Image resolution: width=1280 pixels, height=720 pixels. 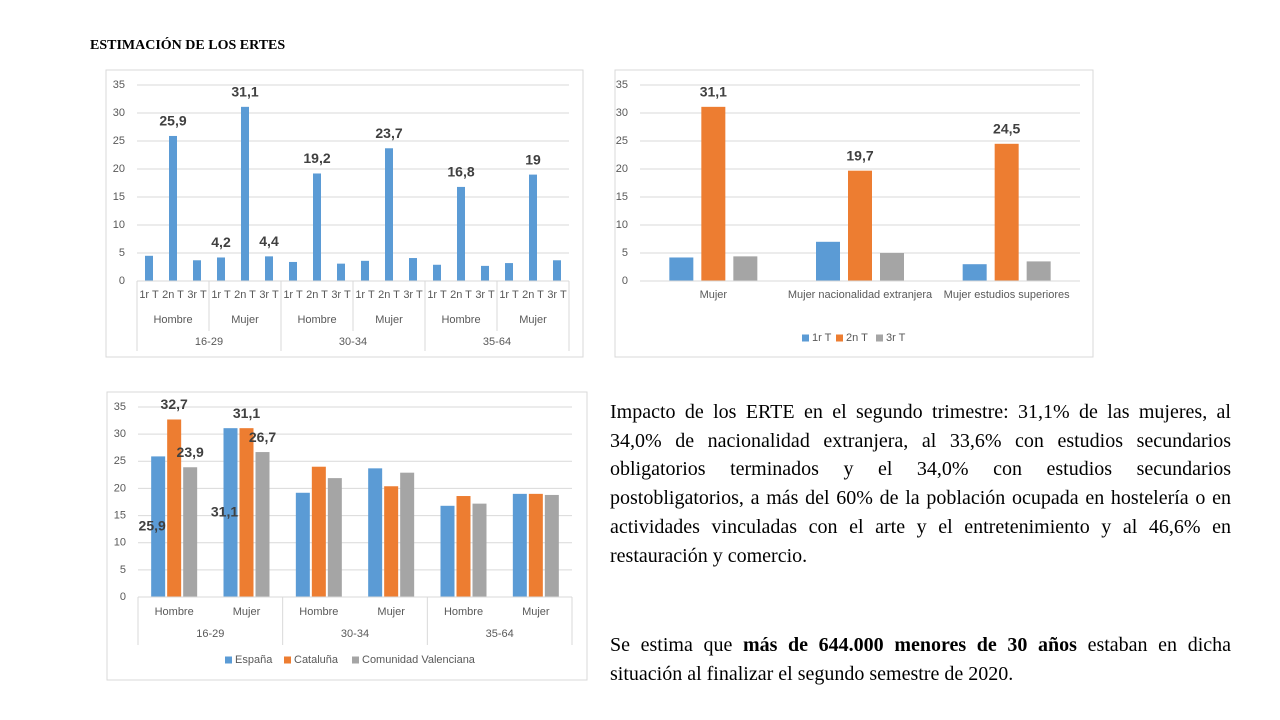 I want to click on x-tick-label-text: Mujer estudios superiores, so click(x=1006, y=295).